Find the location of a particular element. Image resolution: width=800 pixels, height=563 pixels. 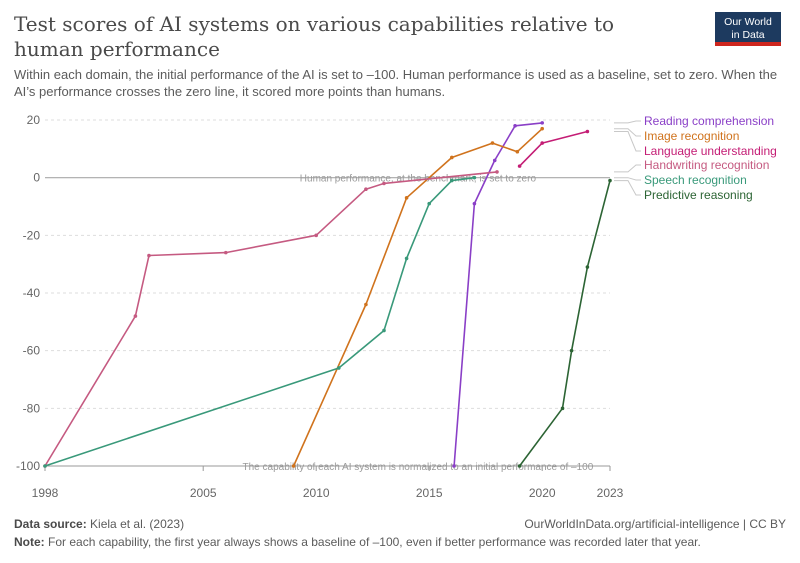

x-tick-label: 1998 is located at coordinates (45, 493).